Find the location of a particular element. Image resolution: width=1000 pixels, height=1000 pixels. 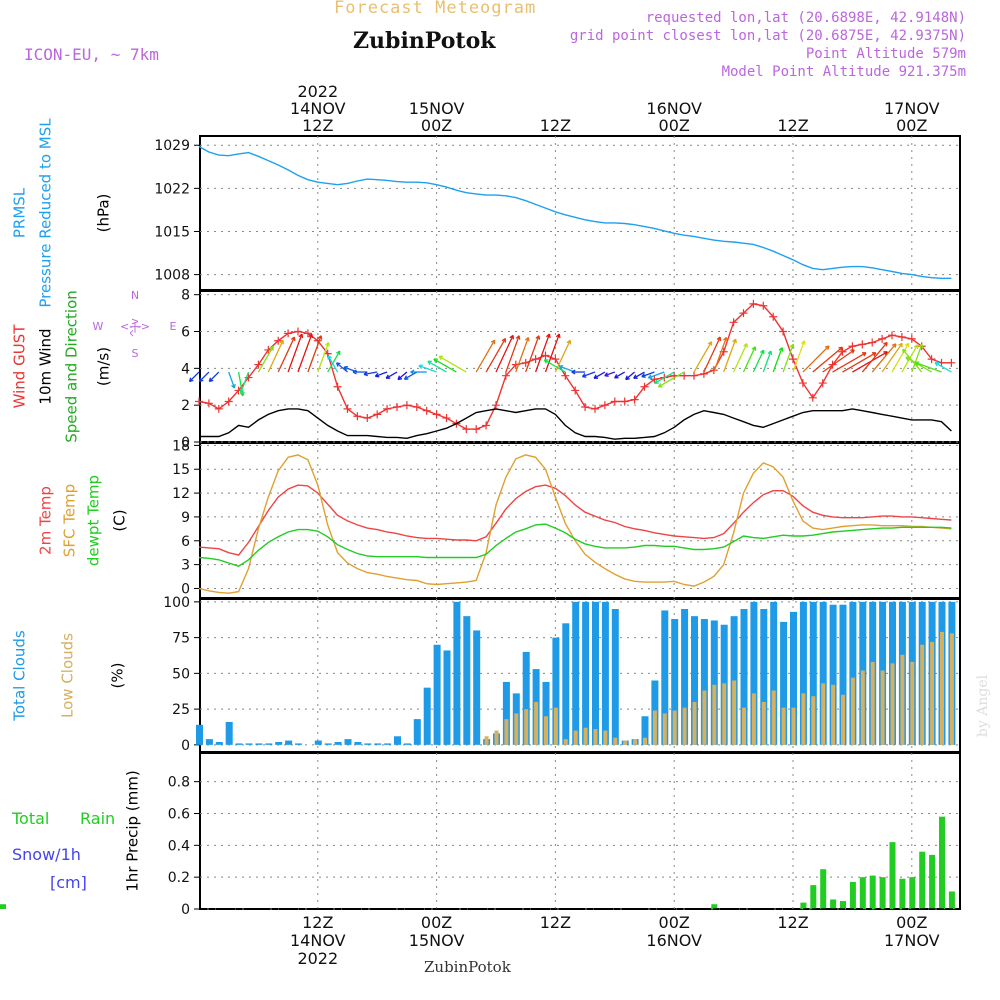

top-time-label: 2022 is located at coordinates (317, 91).